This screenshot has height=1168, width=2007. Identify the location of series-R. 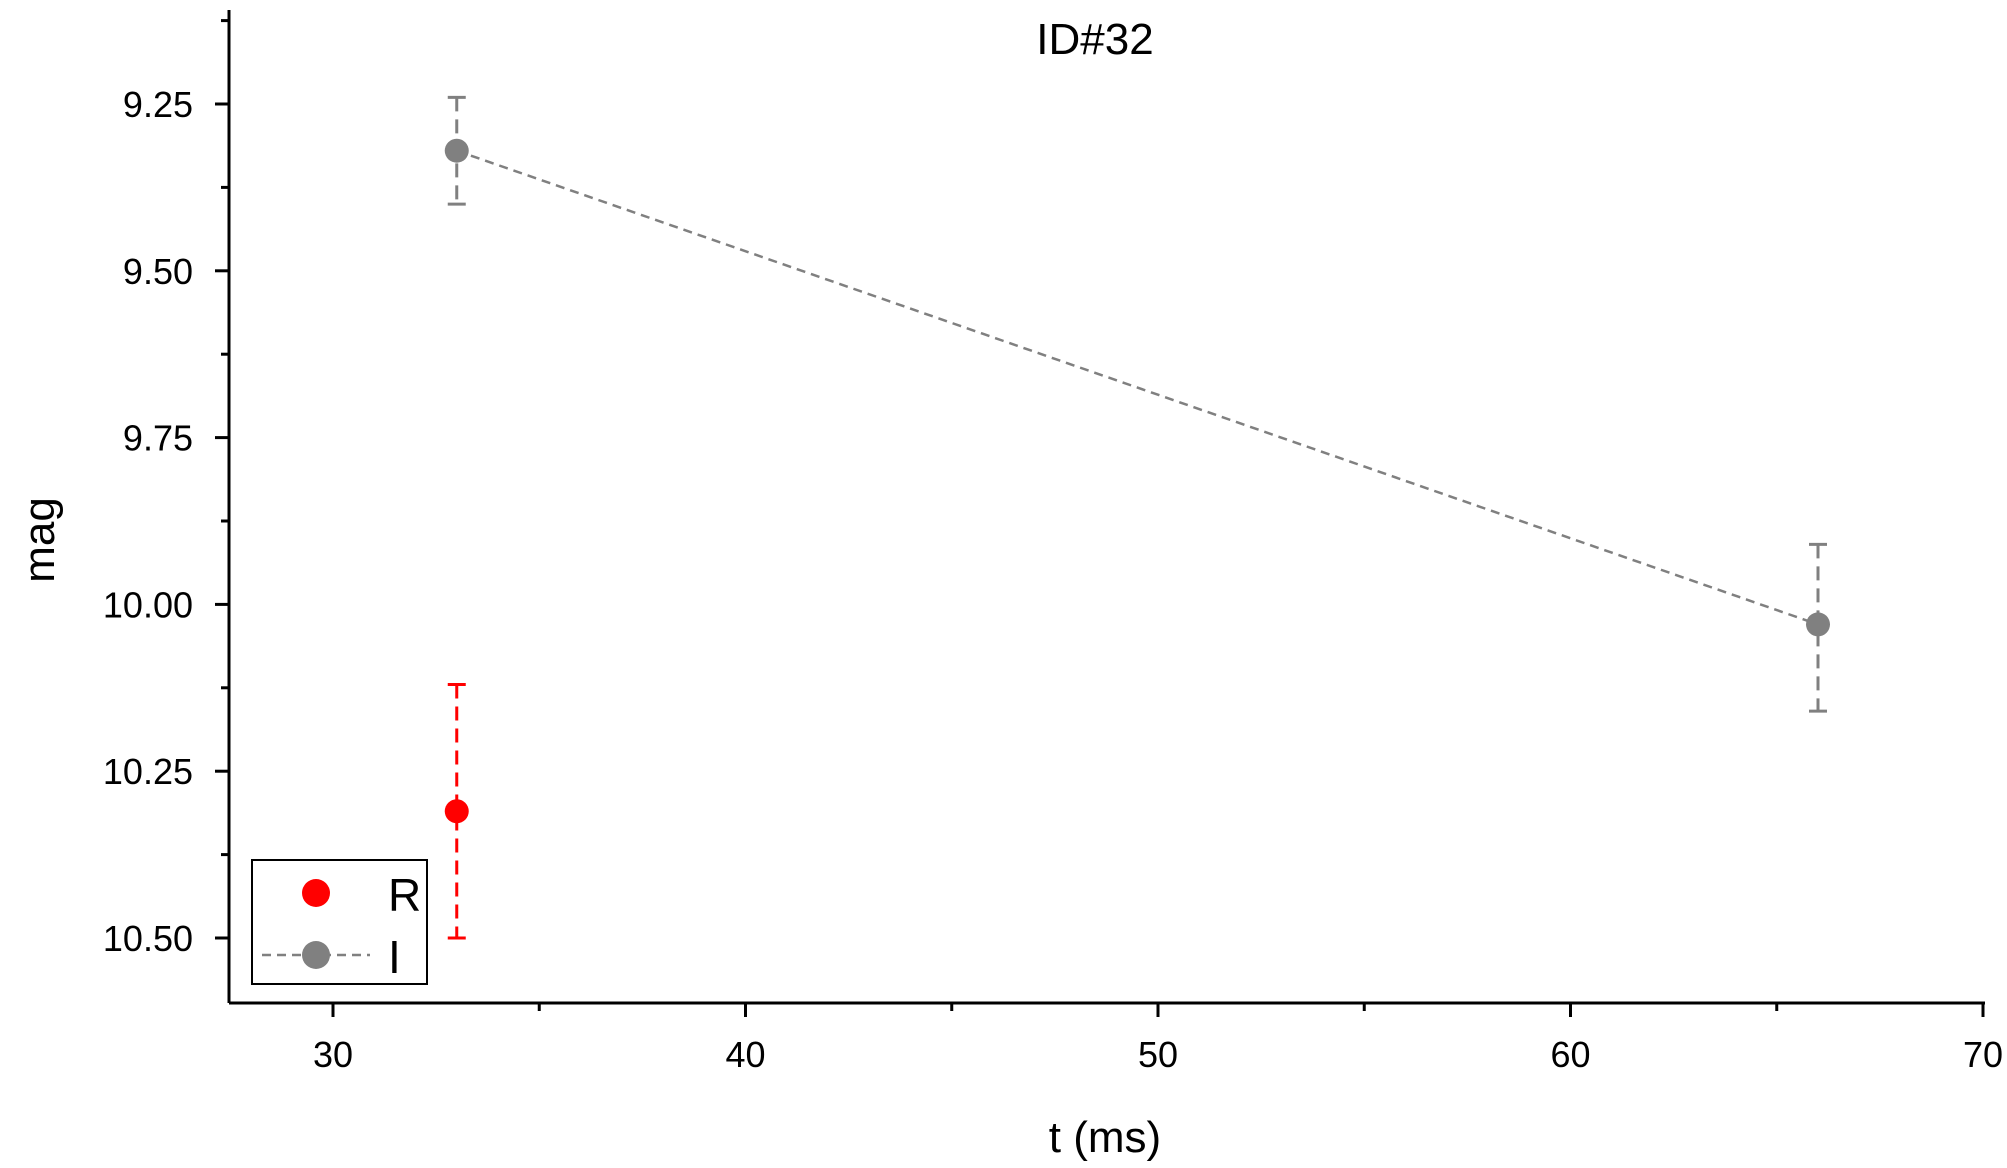
(456, 811).